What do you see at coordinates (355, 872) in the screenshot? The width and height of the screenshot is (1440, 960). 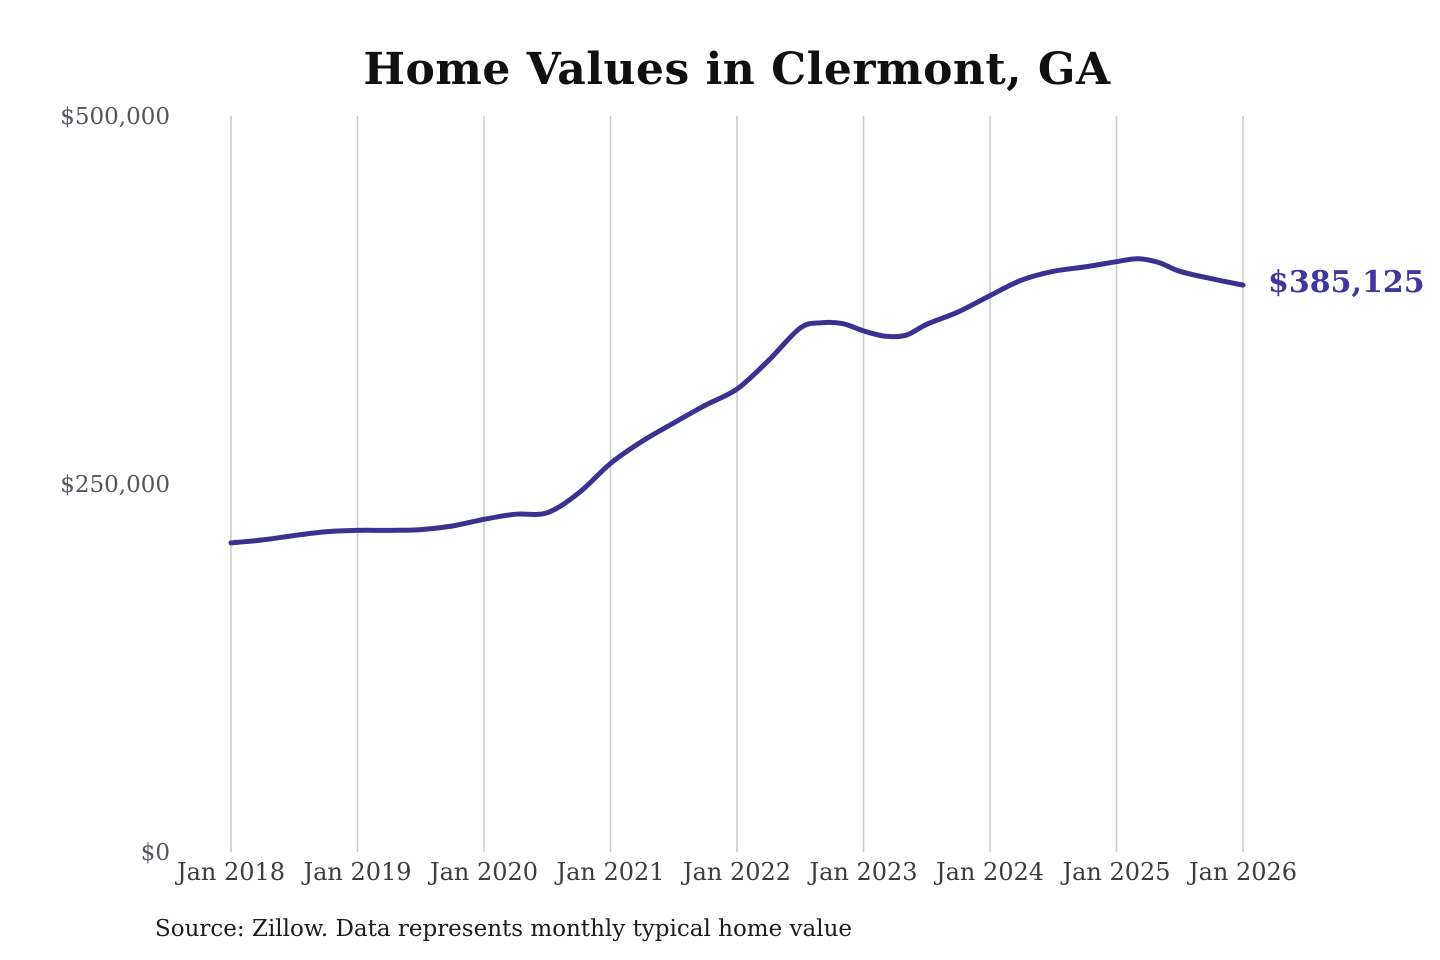 I see `x-tick-label: Jan 2019` at bounding box center [355, 872].